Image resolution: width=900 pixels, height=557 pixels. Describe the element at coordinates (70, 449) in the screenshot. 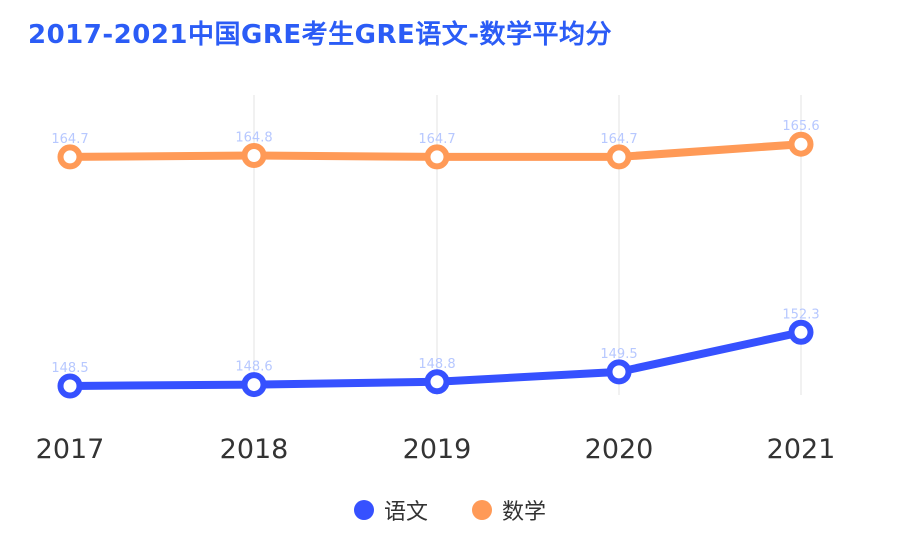

I see `x-tick-label: 2017` at that location.